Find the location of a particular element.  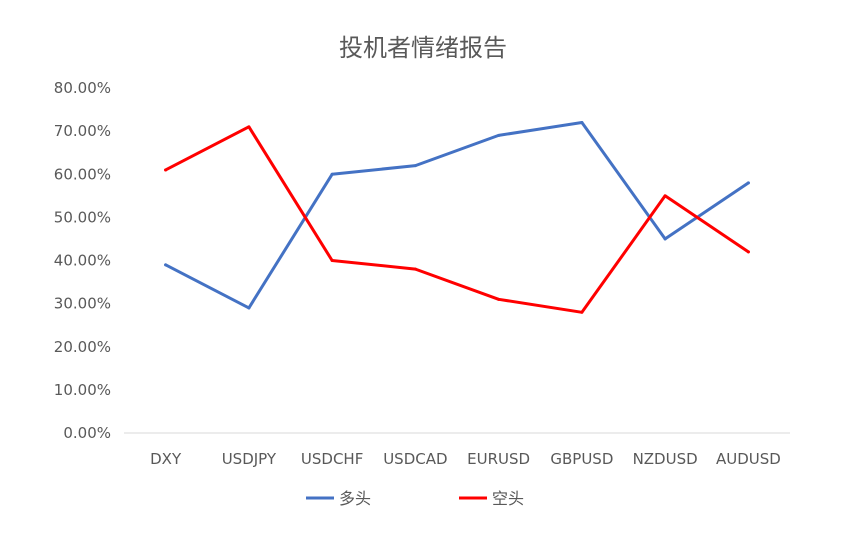

x-tick-label: AUDUSD is located at coordinates (748, 459).